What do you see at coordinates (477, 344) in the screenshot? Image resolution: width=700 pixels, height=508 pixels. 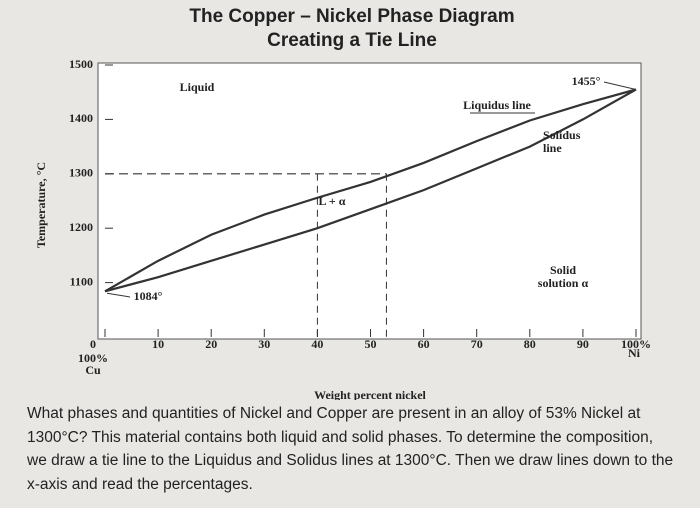 I see `x-tick-label: 70` at bounding box center [477, 344].